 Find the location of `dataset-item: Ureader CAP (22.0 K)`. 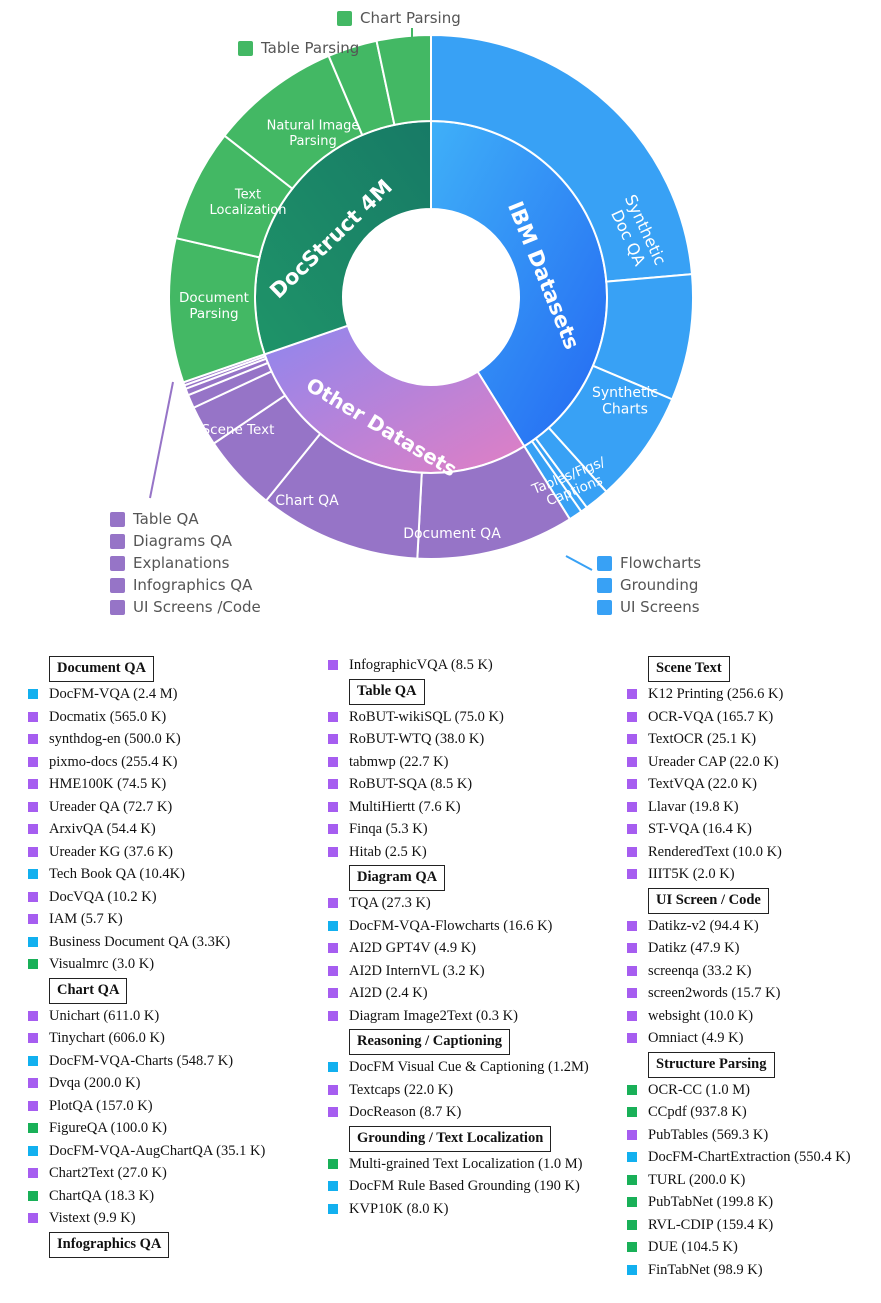

dataset-item: Ureader CAP (22.0 K) is located at coordinates (752, 762).